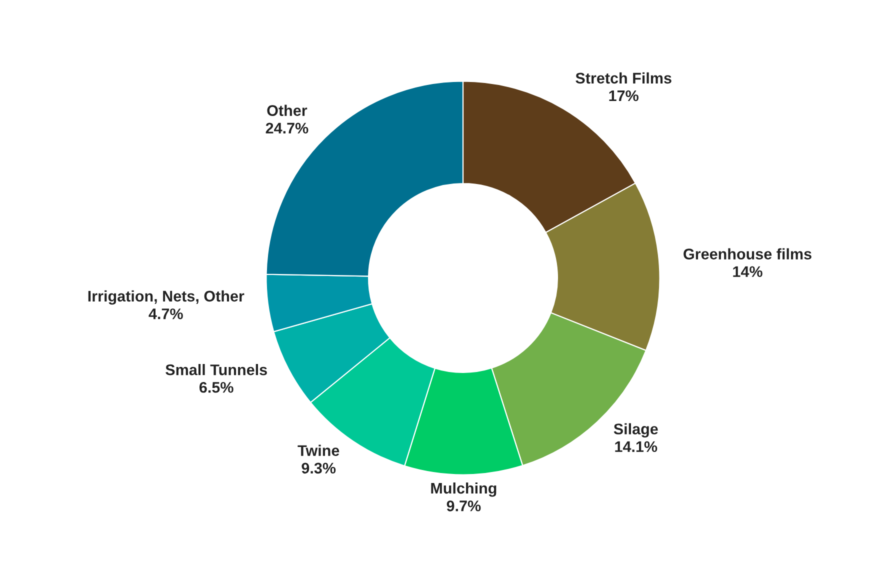  I want to click on data-label: 17%, so click(623, 96).